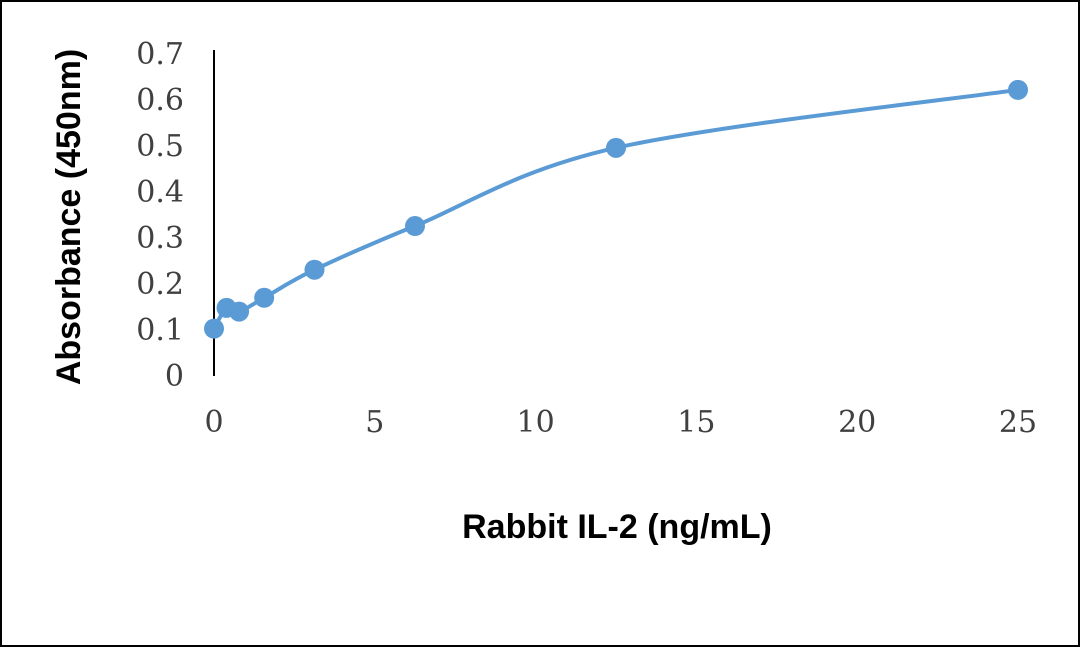 The height and width of the screenshot is (647, 1080). Describe the element at coordinates (160, 330) in the screenshot. I see `y-tick-label: 0.1` at that location.